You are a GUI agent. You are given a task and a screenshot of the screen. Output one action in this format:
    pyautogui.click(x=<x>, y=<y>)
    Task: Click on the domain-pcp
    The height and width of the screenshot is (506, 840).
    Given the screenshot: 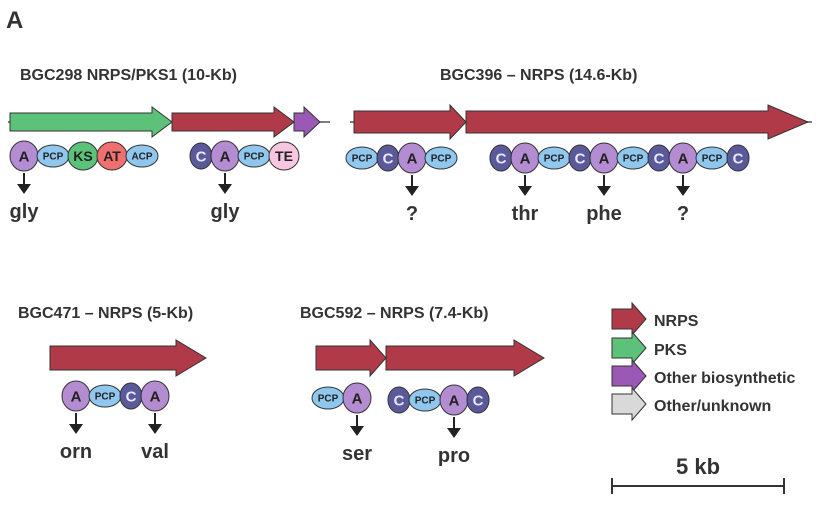 What is the action you would take?
    pyautogui.click(x=441, y=158)
    